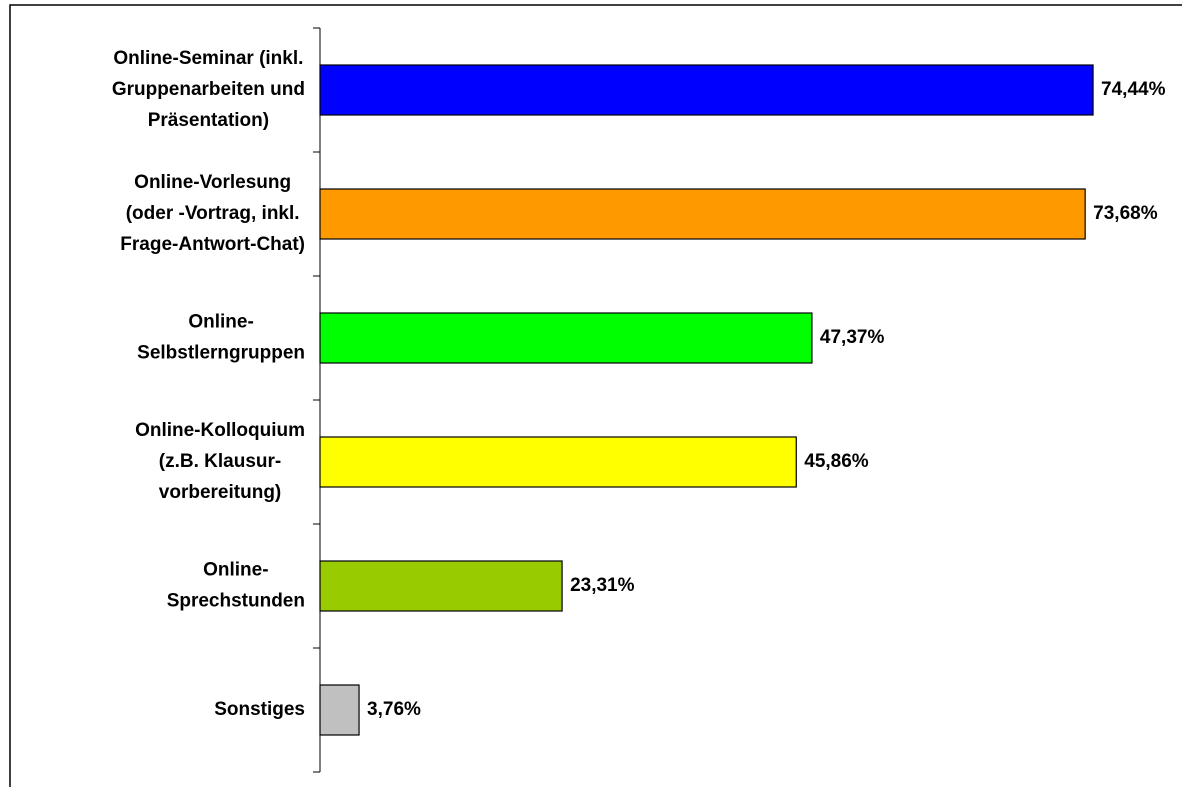 This screenshot has width=1182, height=787. Describe the element at coordinates (208, 120) in the screenshot. I see `category-label: Präsentation)` at that location.